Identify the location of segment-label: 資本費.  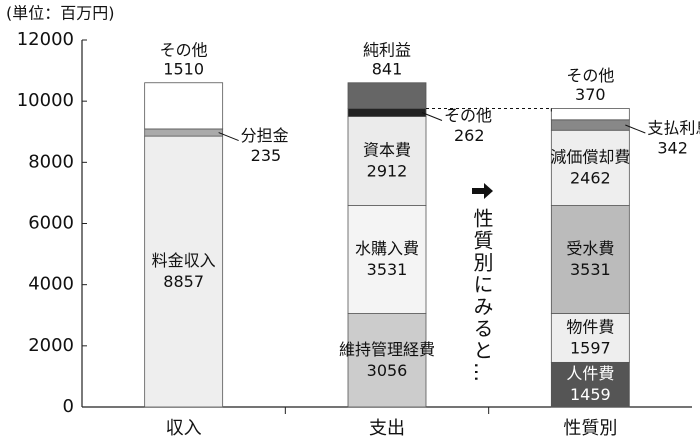
(387, 150).